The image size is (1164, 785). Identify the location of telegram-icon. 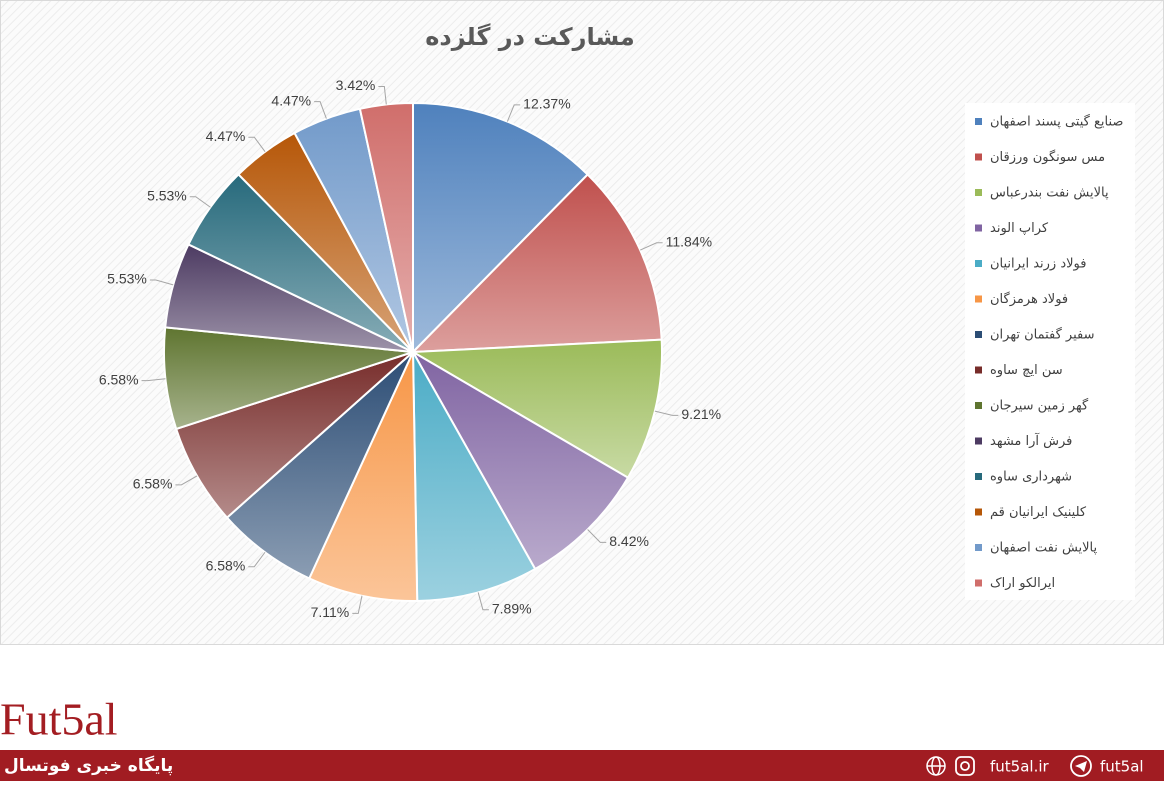
(1081, 766).